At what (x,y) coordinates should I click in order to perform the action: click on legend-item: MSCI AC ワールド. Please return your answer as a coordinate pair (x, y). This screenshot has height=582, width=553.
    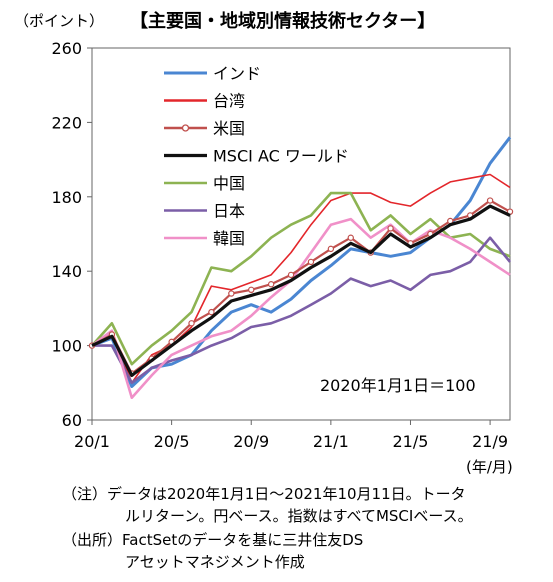
    Looking at the image, I should click on (256, 156).